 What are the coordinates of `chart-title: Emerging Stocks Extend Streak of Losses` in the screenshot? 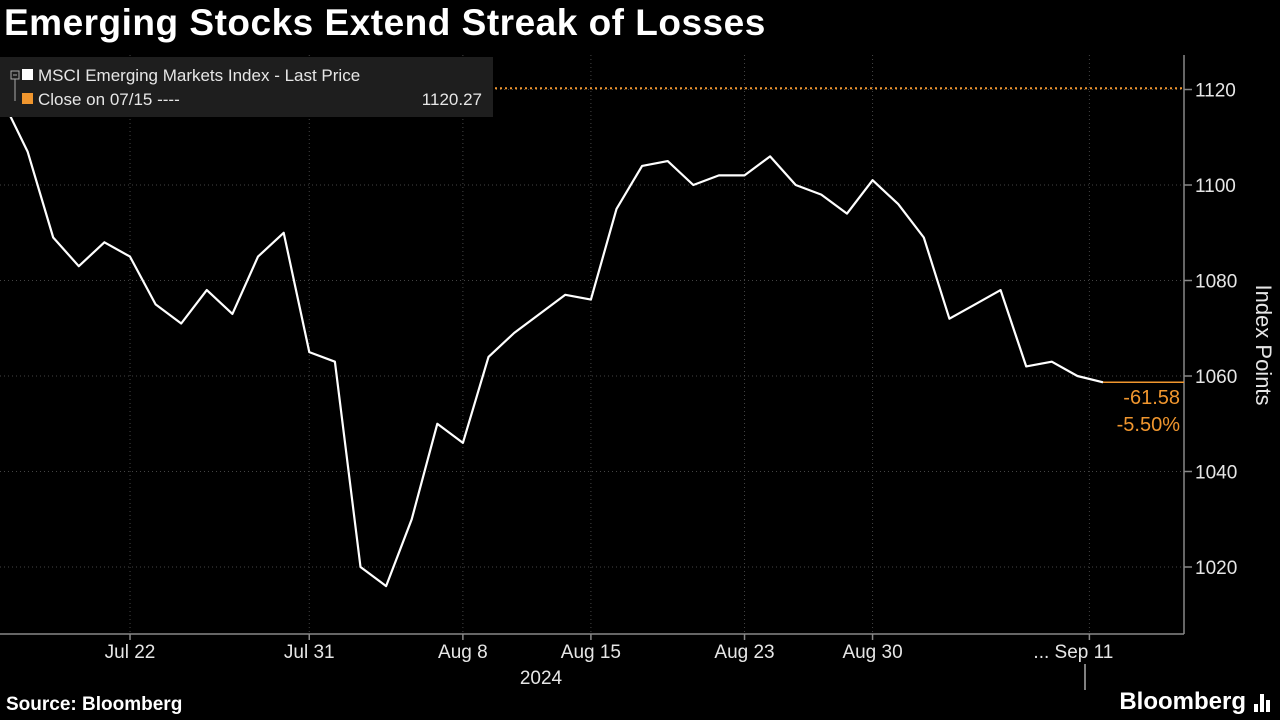 It's located at (385, 22).